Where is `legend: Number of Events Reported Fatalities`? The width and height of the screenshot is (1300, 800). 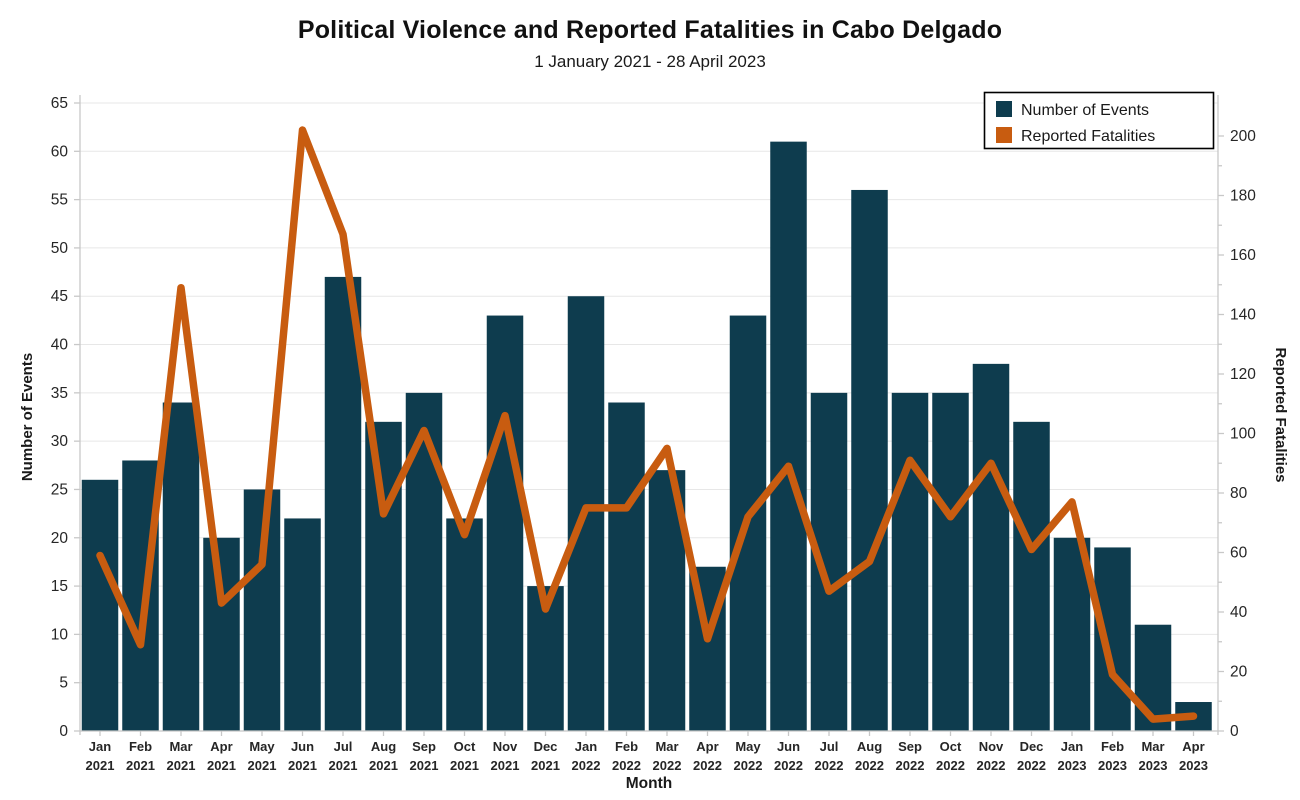
legend: Number of Events Reported Fatalities is located at coordinates (1099, 120).